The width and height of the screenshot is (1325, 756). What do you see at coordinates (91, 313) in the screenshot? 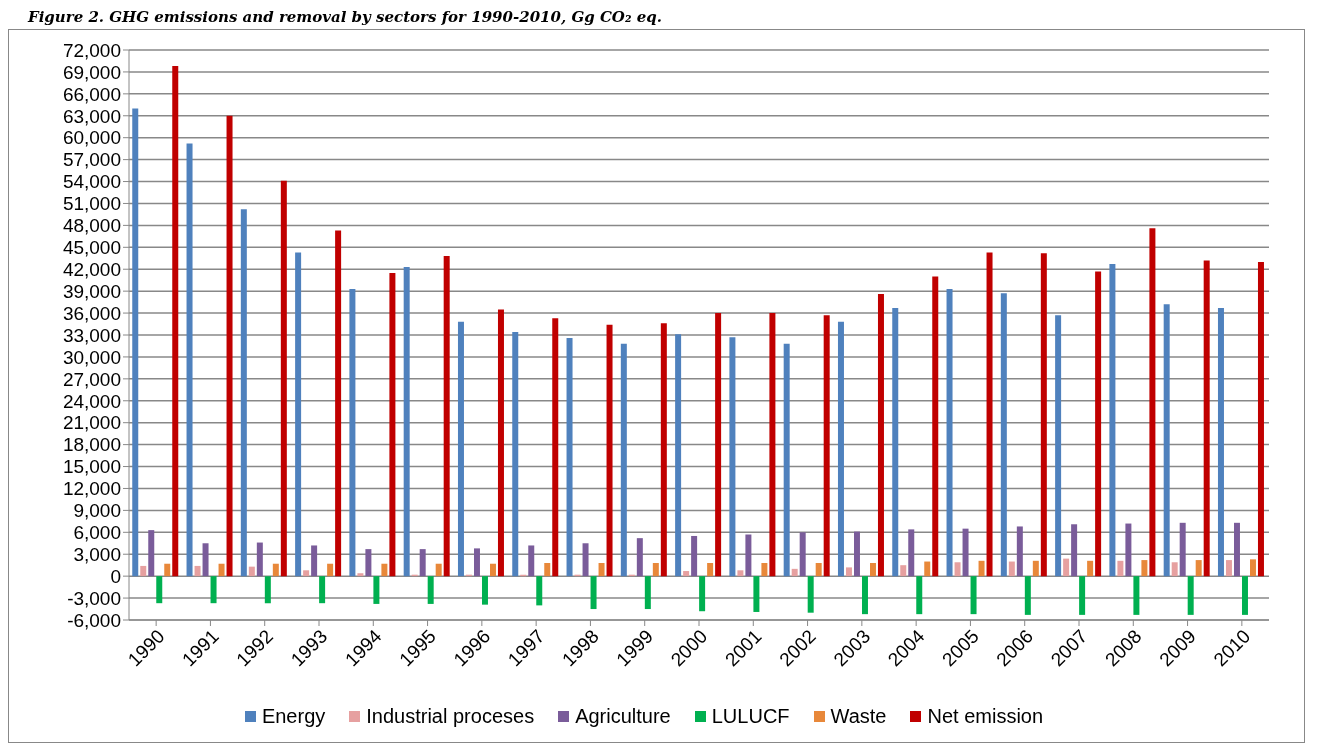
I see `y-tick-label: 36,000` at bounding box center [91, 313].